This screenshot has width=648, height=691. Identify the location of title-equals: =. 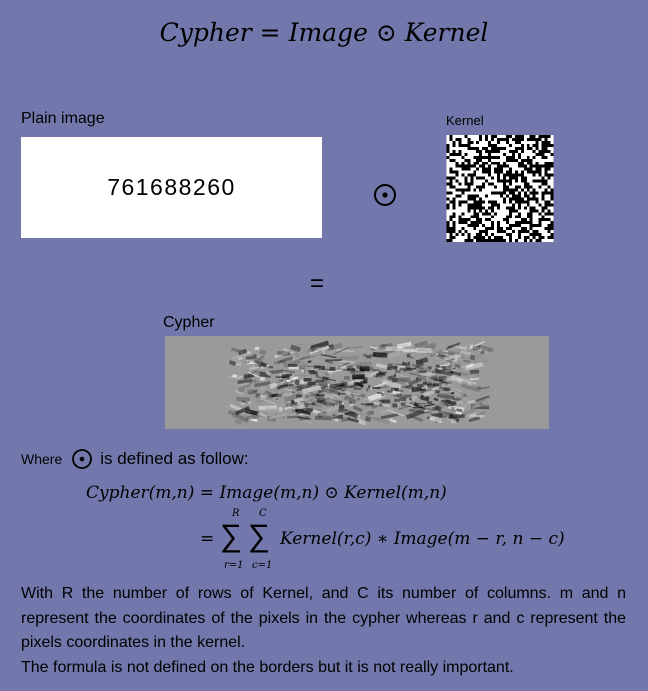
(270, 32).